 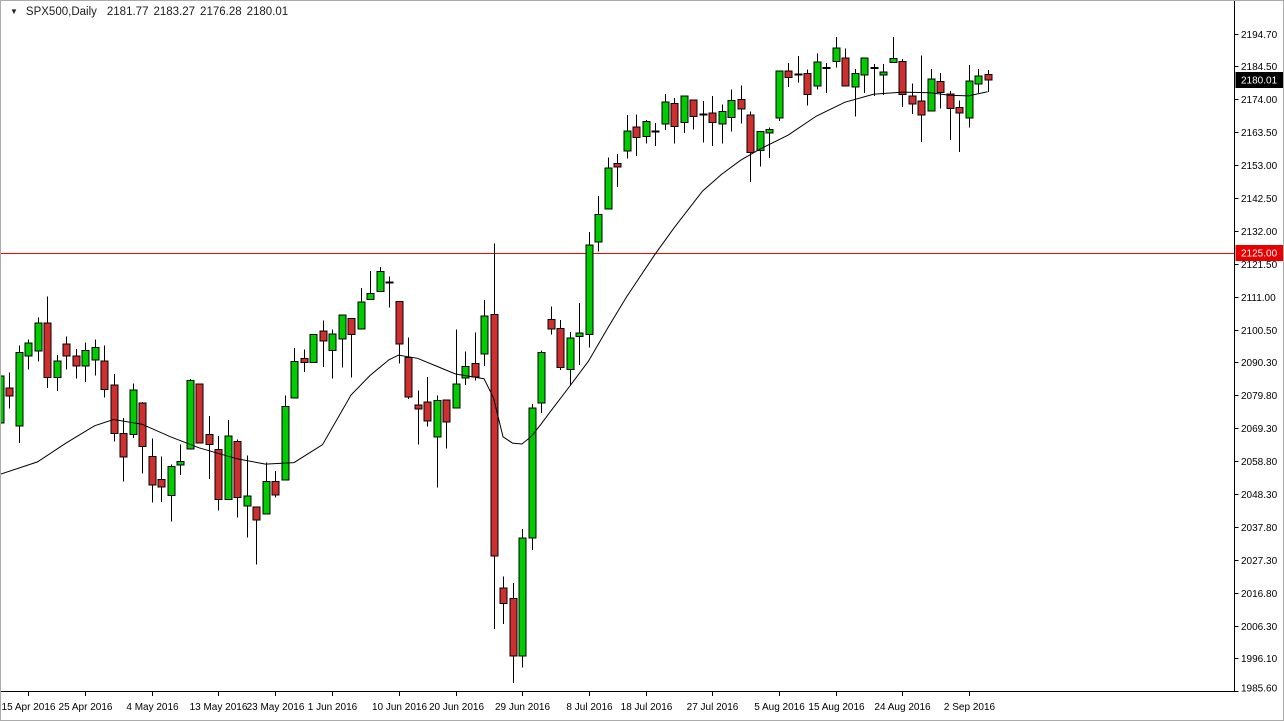 What do you see at coordinates (902, 707) in the screenshot?
I see `date-axis-label: 24 Aug 2016` at bounding box center [902, 707].